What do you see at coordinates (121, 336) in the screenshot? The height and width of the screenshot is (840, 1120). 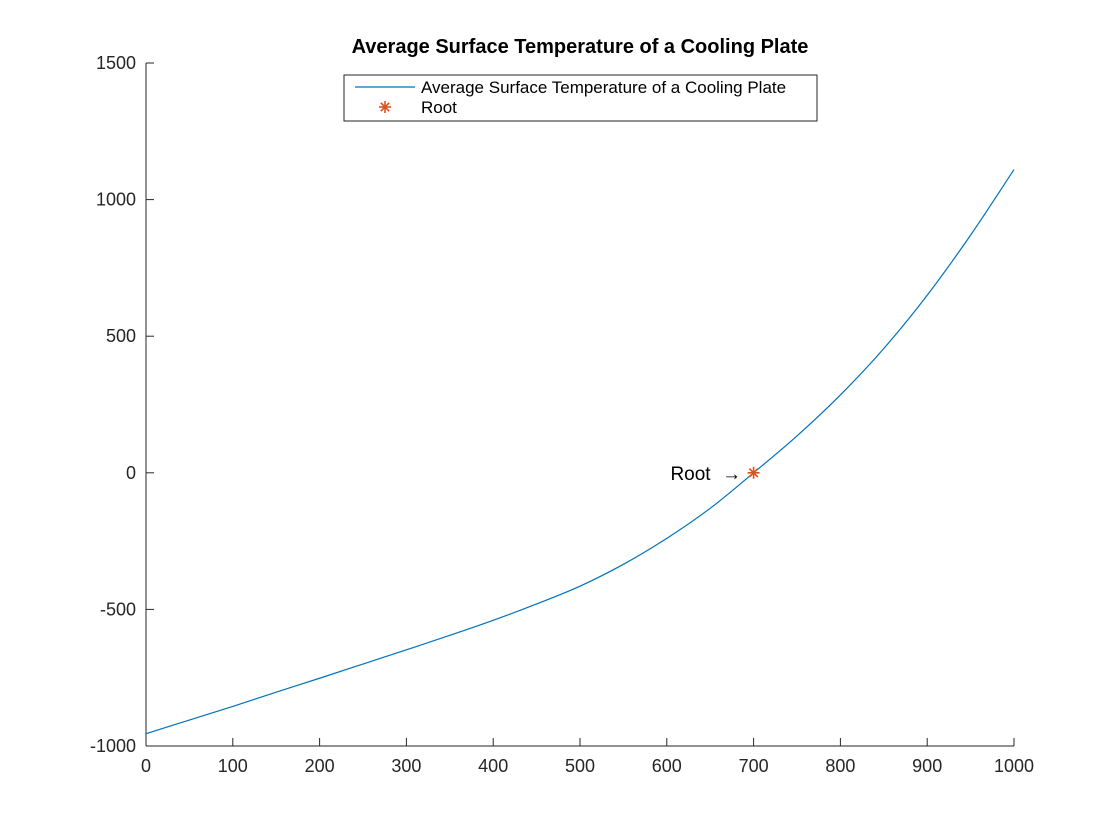 I see `y-tick-label: 500` at bounding box center [121, 336].